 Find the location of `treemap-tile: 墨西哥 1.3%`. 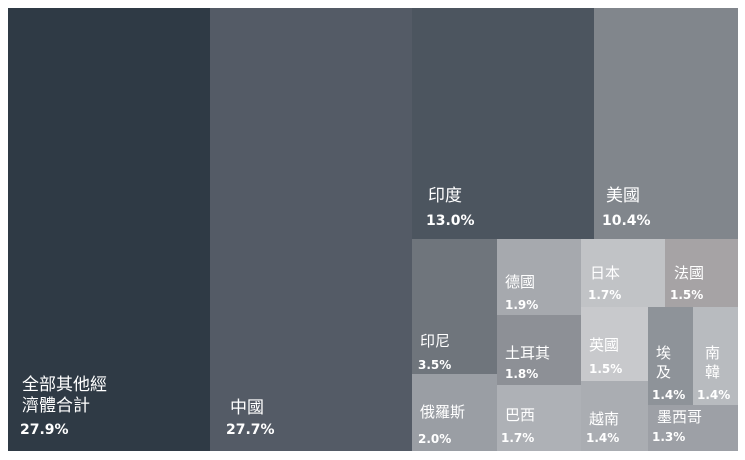

treemap-tile: 墨西哥 1.3% is located at coordinates (693, 428).